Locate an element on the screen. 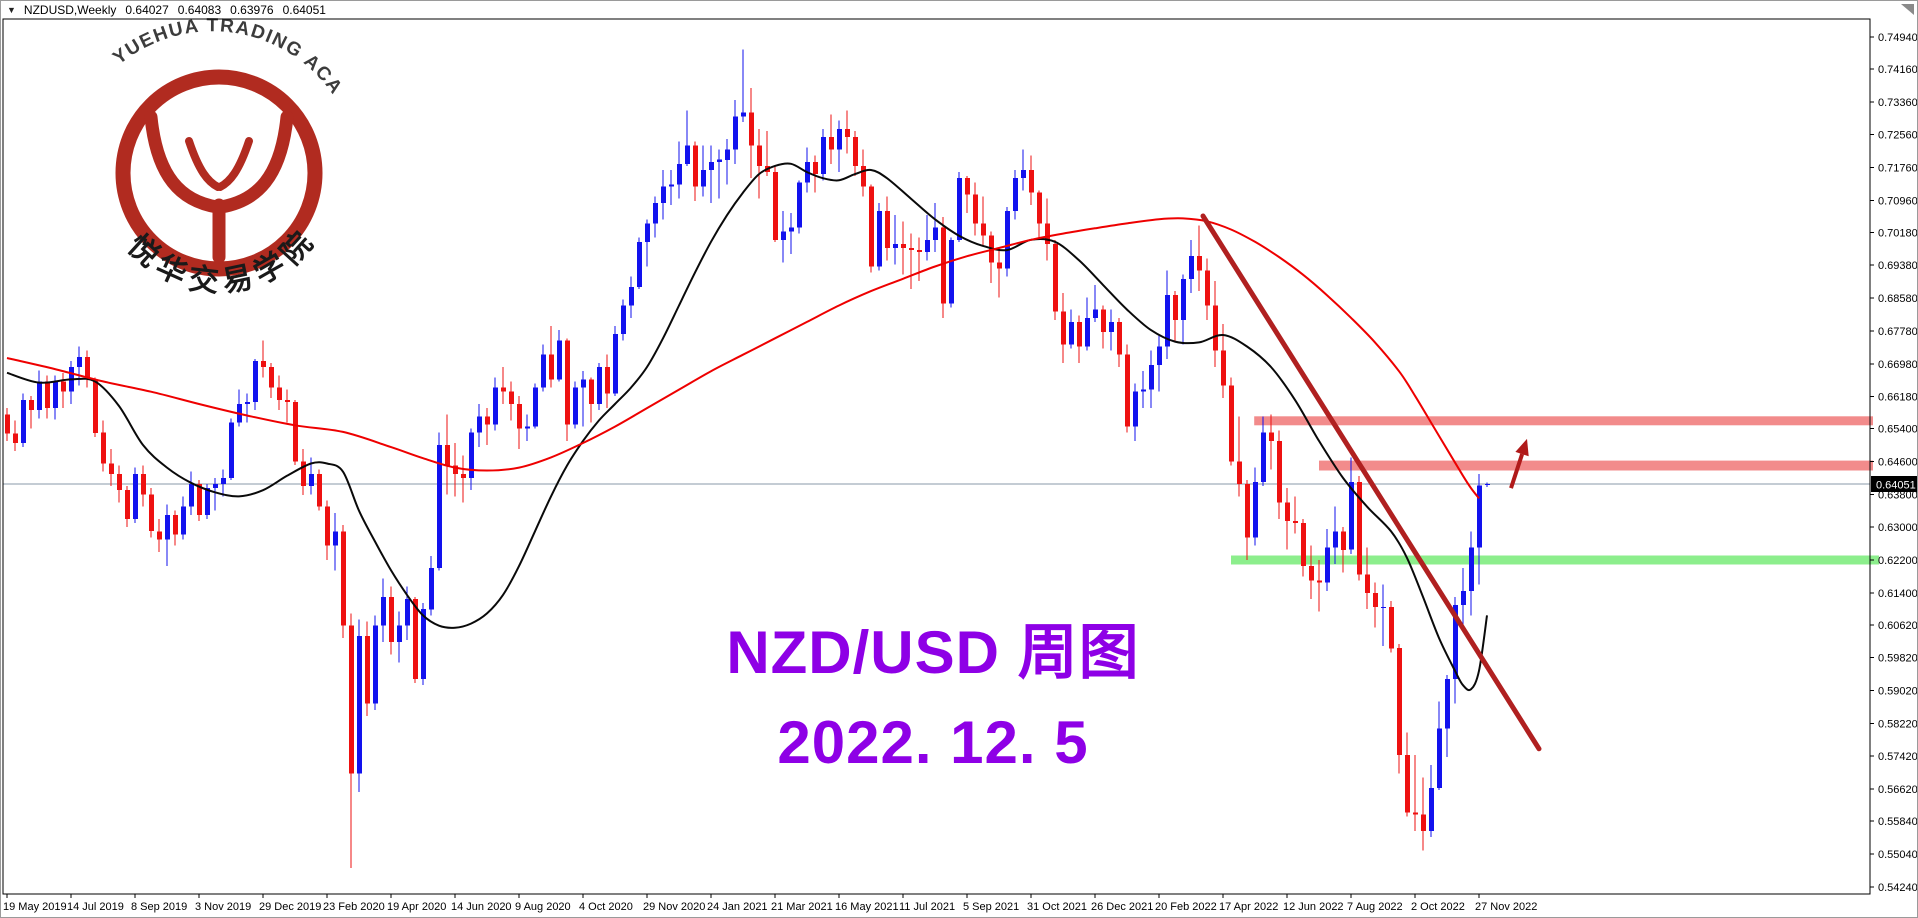 The width and height of the screenshot is (1918, 918). time-tick-label: 21 Mar 2021 is located at coordinates (802, 907).